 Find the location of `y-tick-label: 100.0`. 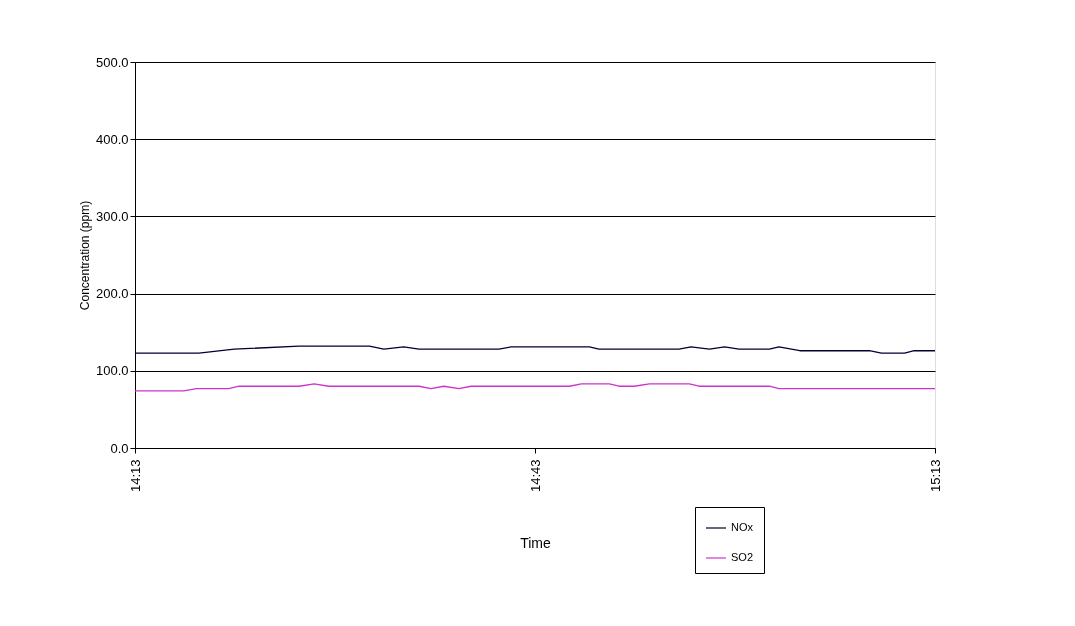

y-tick-label: 100.0 is located at coordinates (112, 371).